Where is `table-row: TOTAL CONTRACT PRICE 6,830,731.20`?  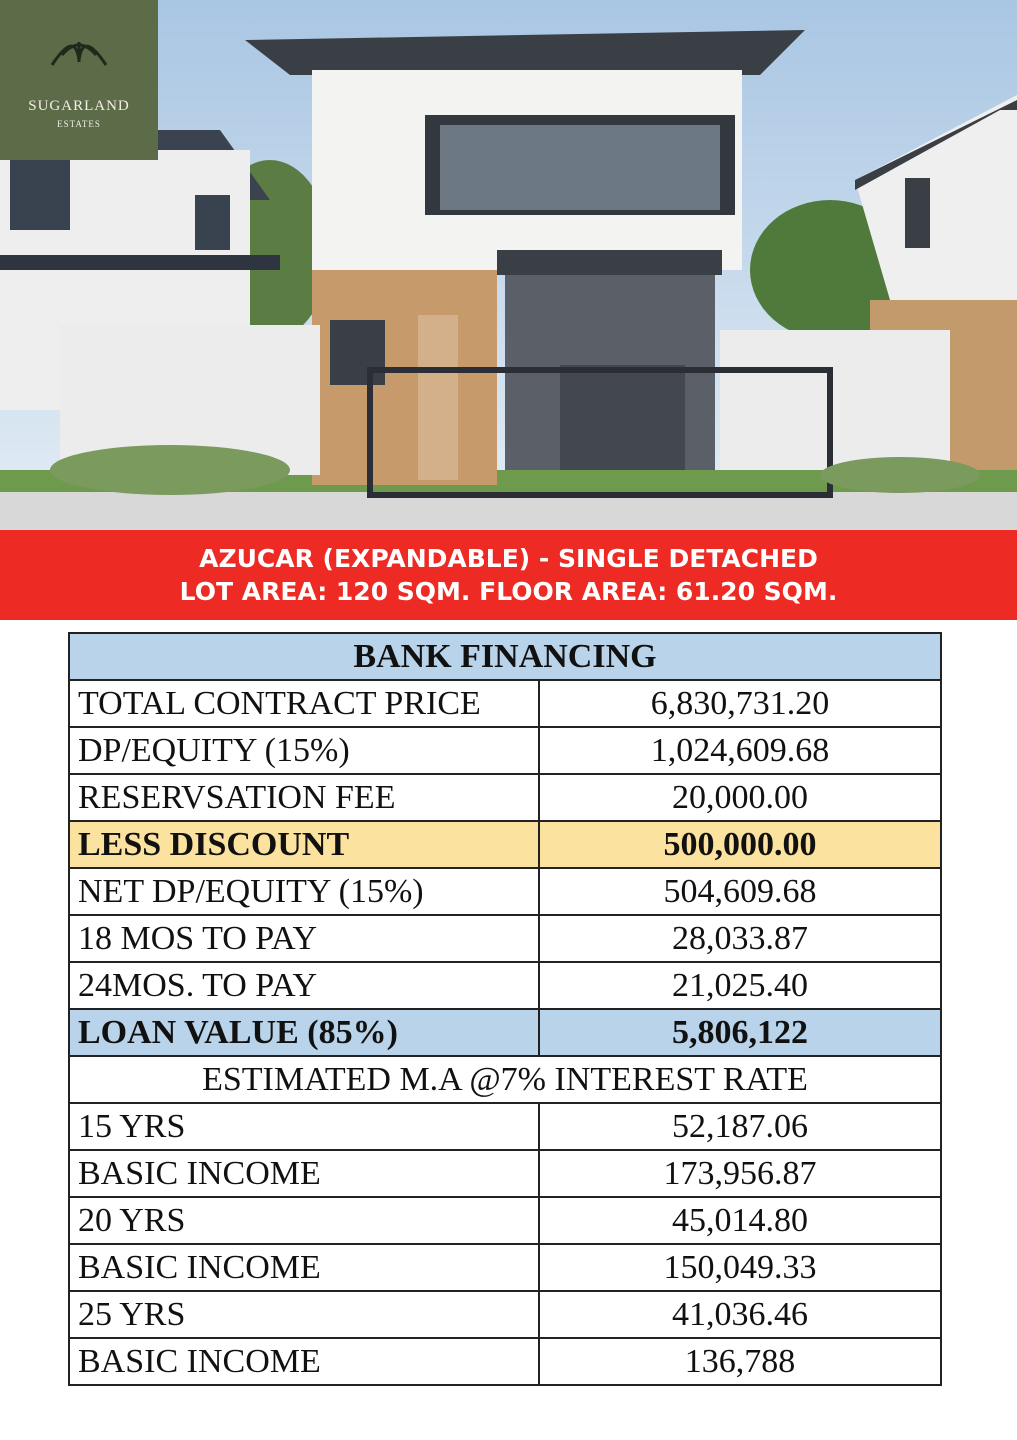
table-row: TOTAL CONTRACT PRICE 6,830,731.20 is located at coordinates (505, 703).